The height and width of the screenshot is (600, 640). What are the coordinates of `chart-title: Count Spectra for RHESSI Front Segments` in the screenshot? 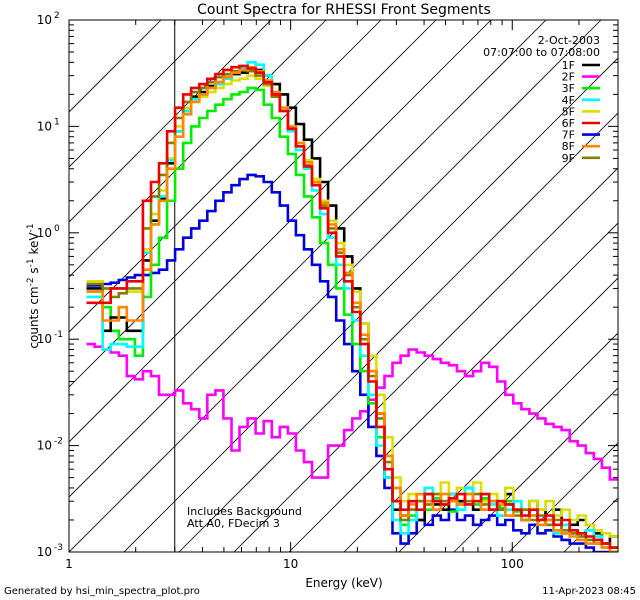 It's located at (344, 10).